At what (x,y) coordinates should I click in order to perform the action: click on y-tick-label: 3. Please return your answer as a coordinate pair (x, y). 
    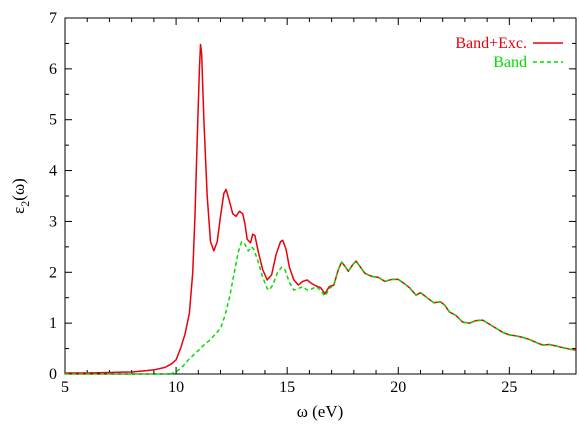
    Looking at the image, I should click on (53, 221).